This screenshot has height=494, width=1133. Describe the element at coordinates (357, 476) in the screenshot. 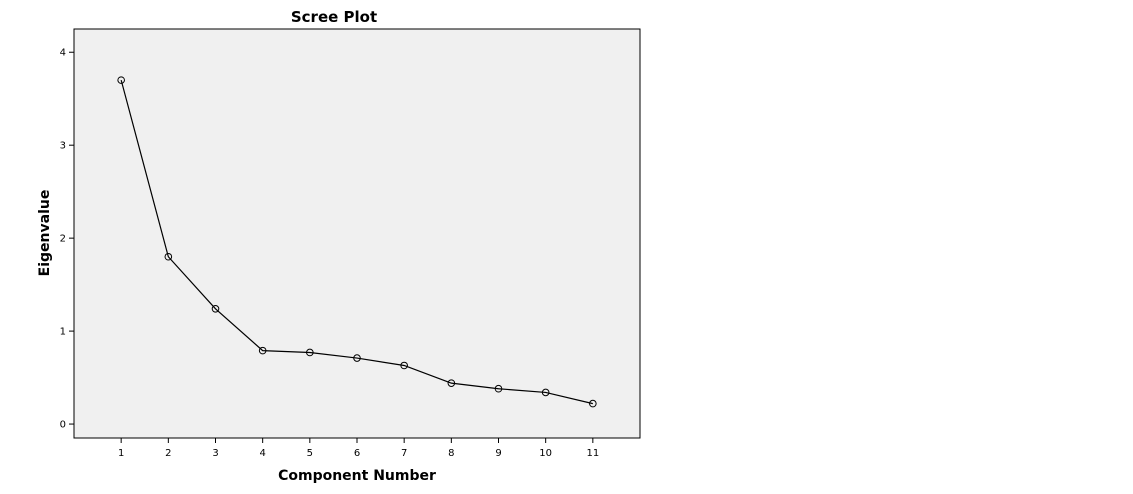

I see `x-axis-title: Component Number` at that location.